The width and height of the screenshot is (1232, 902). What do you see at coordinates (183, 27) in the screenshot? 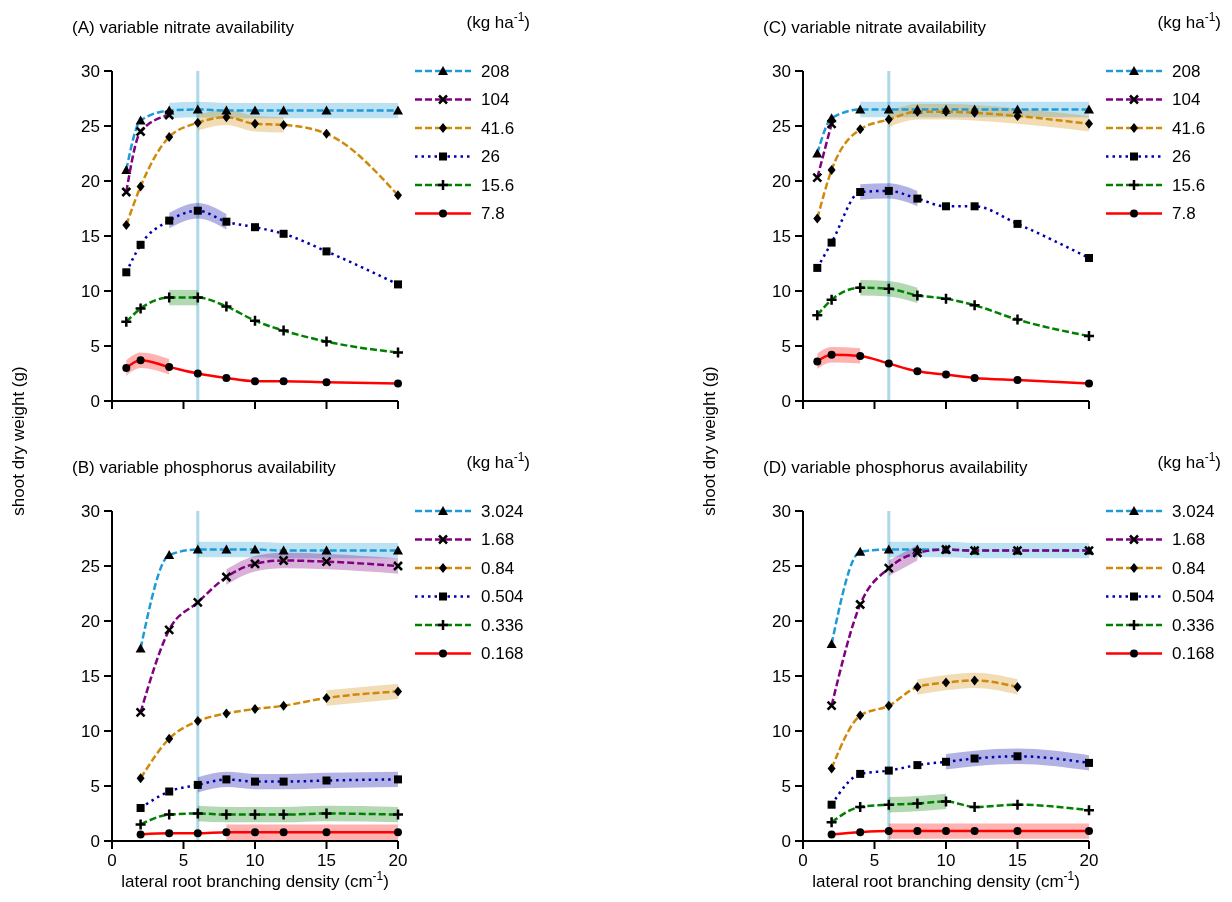
I see `chart-title: (A) variable nitrate availability` at bounding box center [183, 27].